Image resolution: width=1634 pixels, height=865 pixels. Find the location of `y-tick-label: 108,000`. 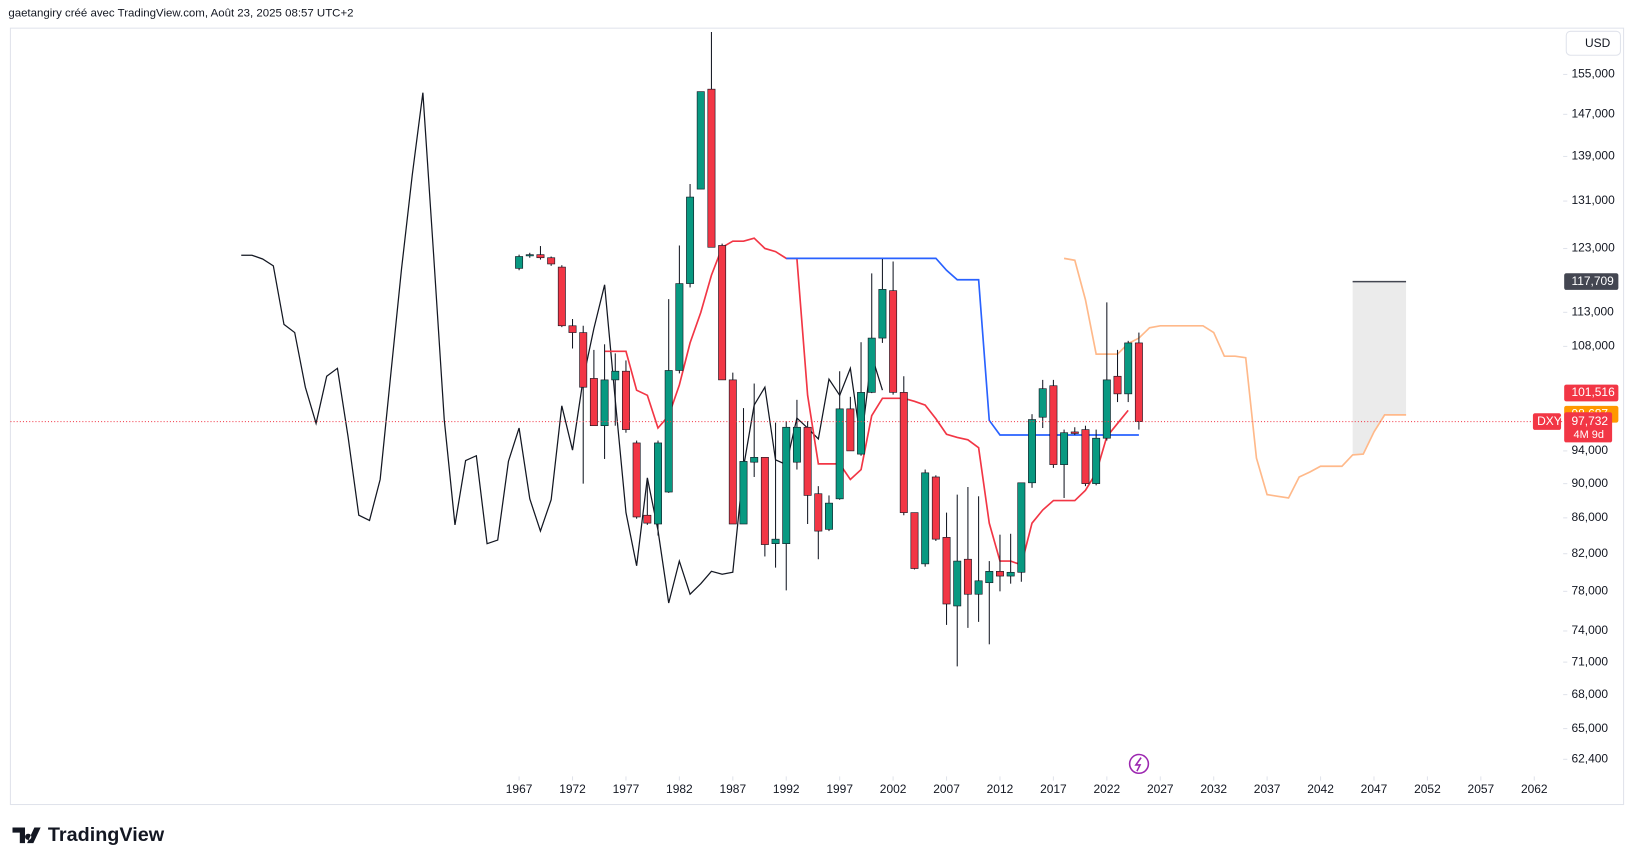

y-tick-label: 108,000 is located at coordinates (1593, 346).